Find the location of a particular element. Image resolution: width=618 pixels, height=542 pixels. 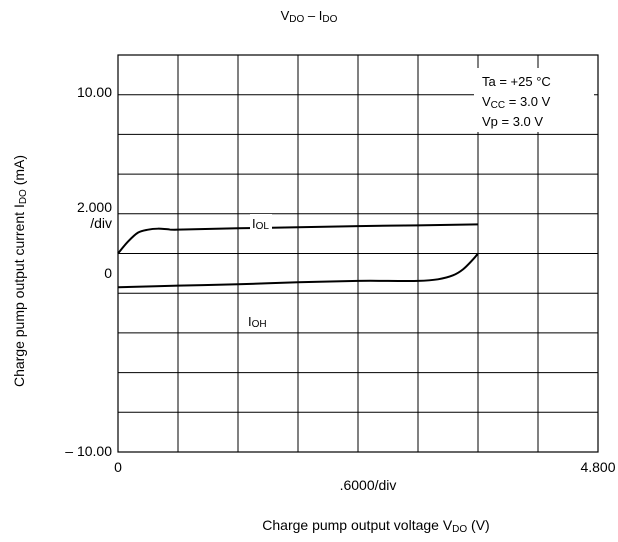

series-label-iol: IOL is located at coordinates (260, 224).